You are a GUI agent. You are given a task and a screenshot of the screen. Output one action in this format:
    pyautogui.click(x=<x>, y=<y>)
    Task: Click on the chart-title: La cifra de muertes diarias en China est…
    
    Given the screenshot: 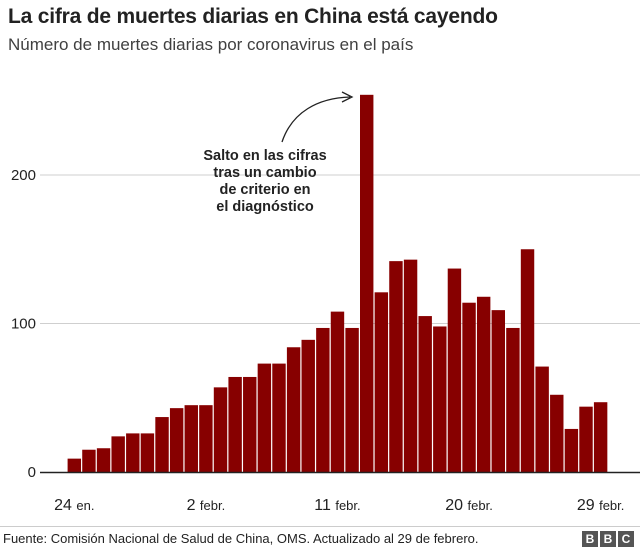 What is the action you would take?
    pyautogui.click(x=253, y=16)
    